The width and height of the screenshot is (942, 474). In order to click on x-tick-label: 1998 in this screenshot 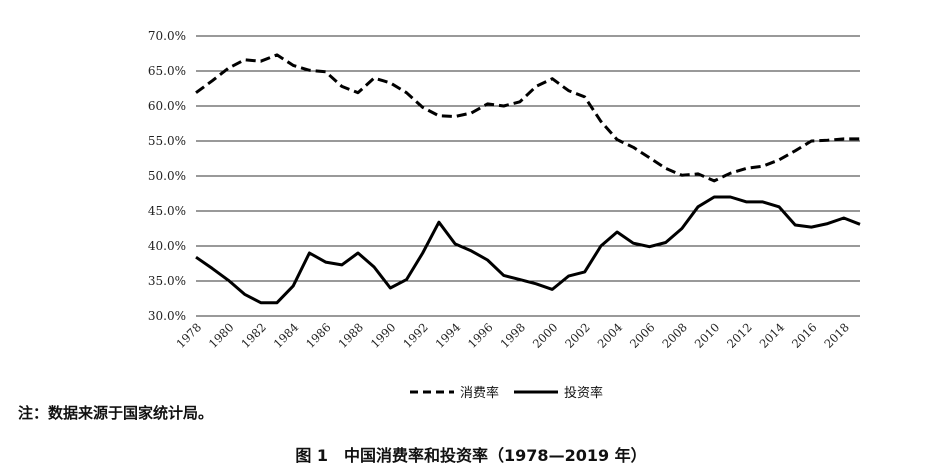, I will do `click(512, 335)`.